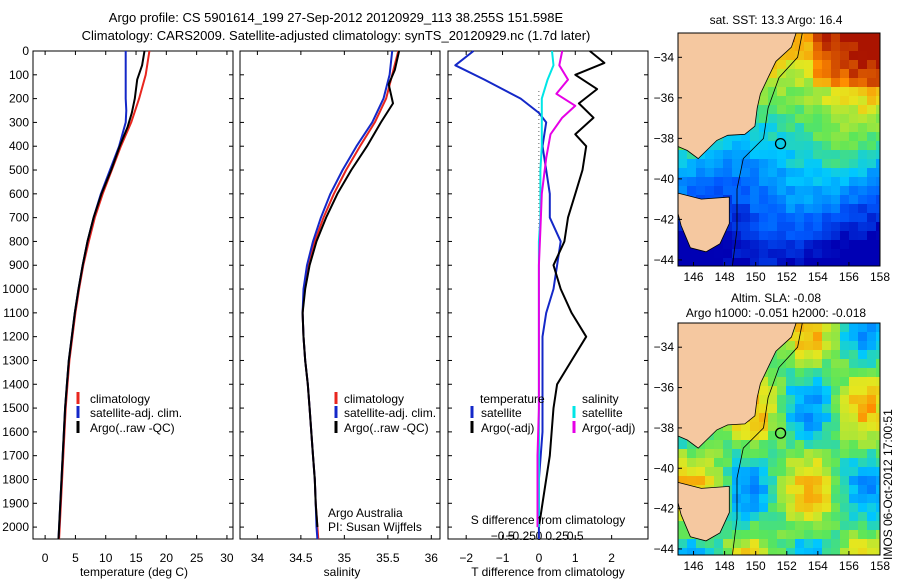 Image resolution: width=900 pixels, height=580 pixels. What do you see at coordinates (16, 313) in the screenshot?
I see `depth-tick-label: 1100` at bounding box center [16, 313].